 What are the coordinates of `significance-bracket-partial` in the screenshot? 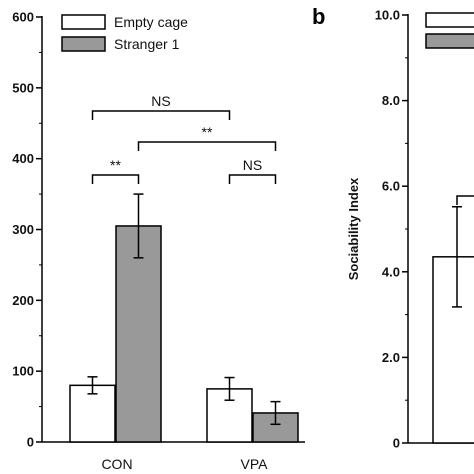 It's located at (465, 200).